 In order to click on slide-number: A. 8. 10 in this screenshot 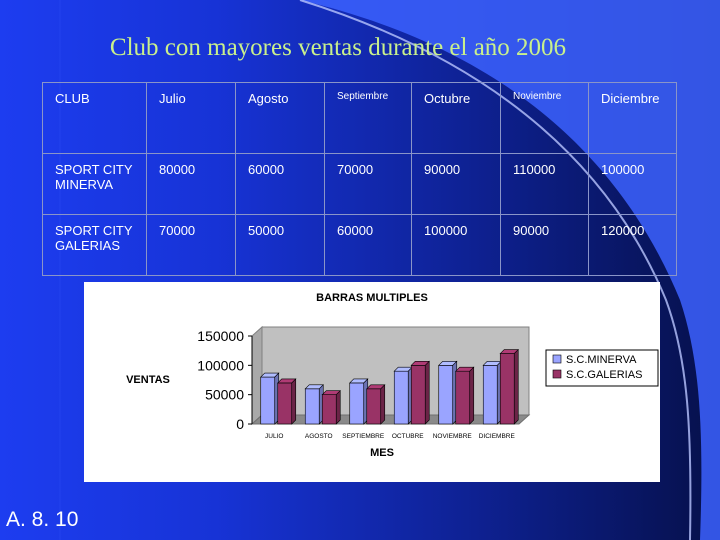, I will do `click(42, 519)`.